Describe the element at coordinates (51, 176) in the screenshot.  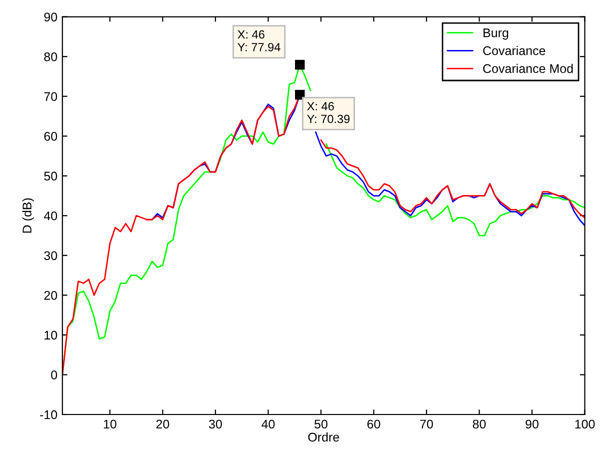
I see `y-tick-label: 50` at that location.